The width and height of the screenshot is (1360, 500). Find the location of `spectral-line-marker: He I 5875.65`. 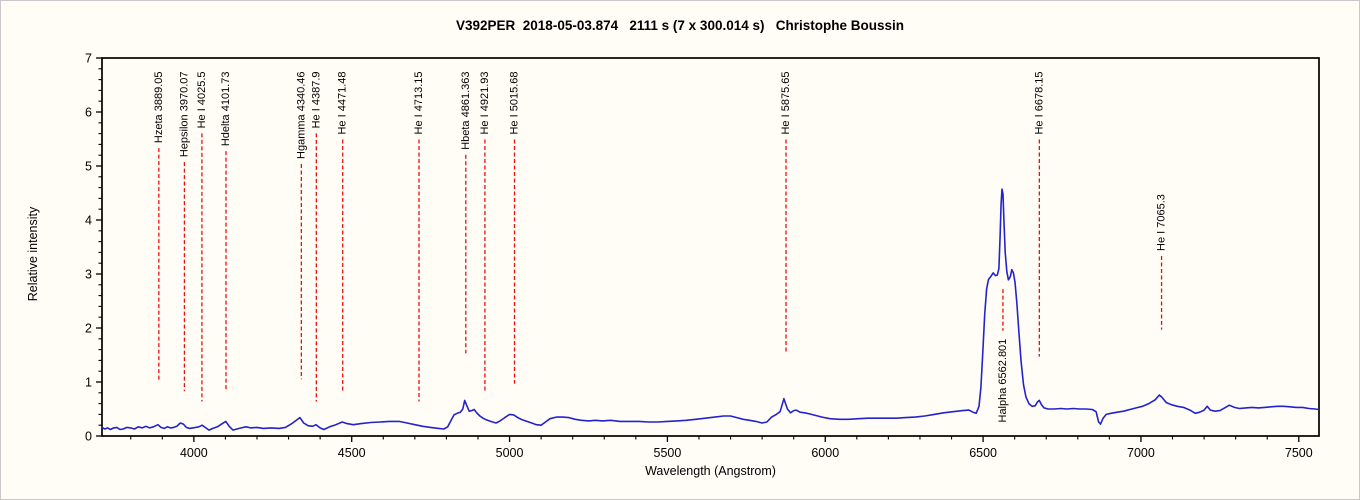

spectral-line-marker: He I 5875.65 is located at coordinates (786, 212).